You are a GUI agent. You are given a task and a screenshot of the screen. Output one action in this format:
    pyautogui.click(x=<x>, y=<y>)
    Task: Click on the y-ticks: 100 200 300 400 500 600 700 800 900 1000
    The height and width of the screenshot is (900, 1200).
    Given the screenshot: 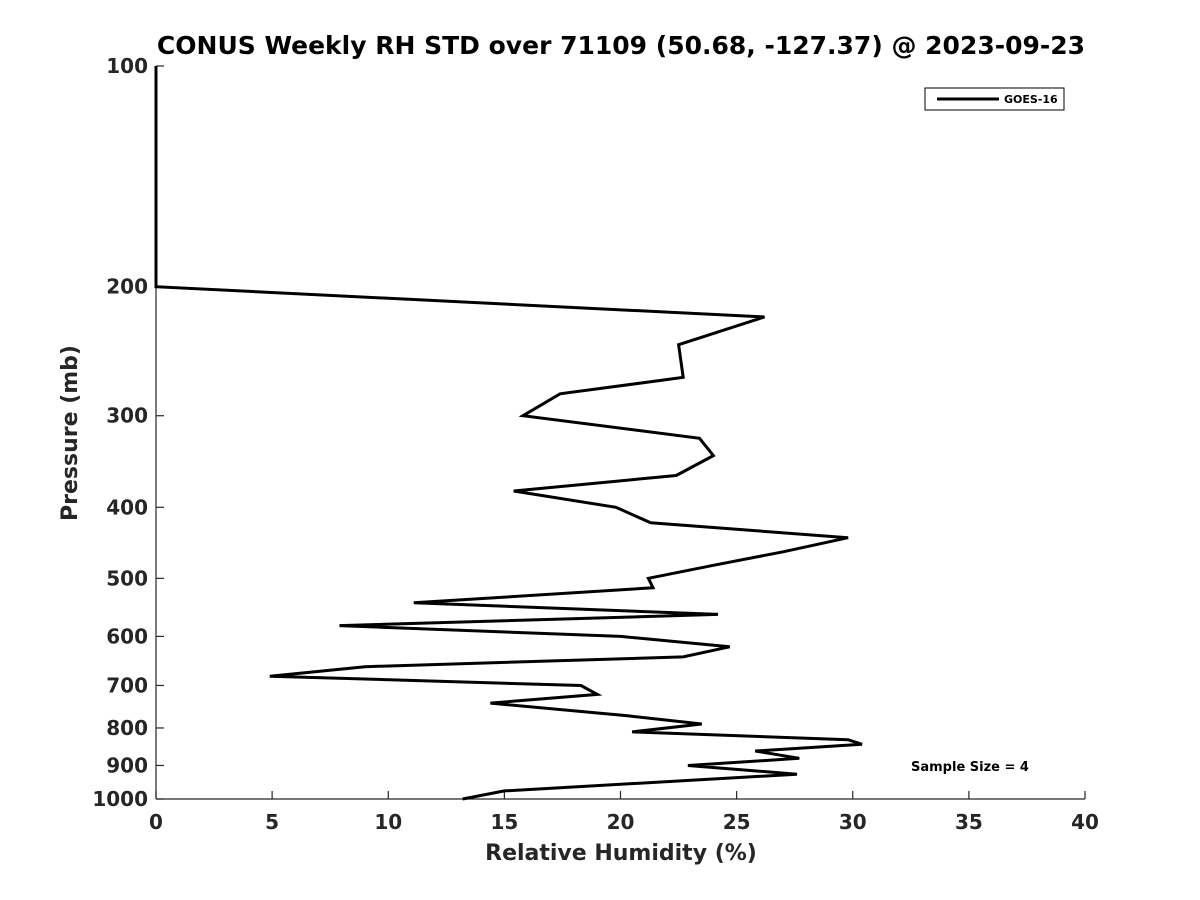 What is the action you would take?
    pyautogui.click(x=128, y=432)
    